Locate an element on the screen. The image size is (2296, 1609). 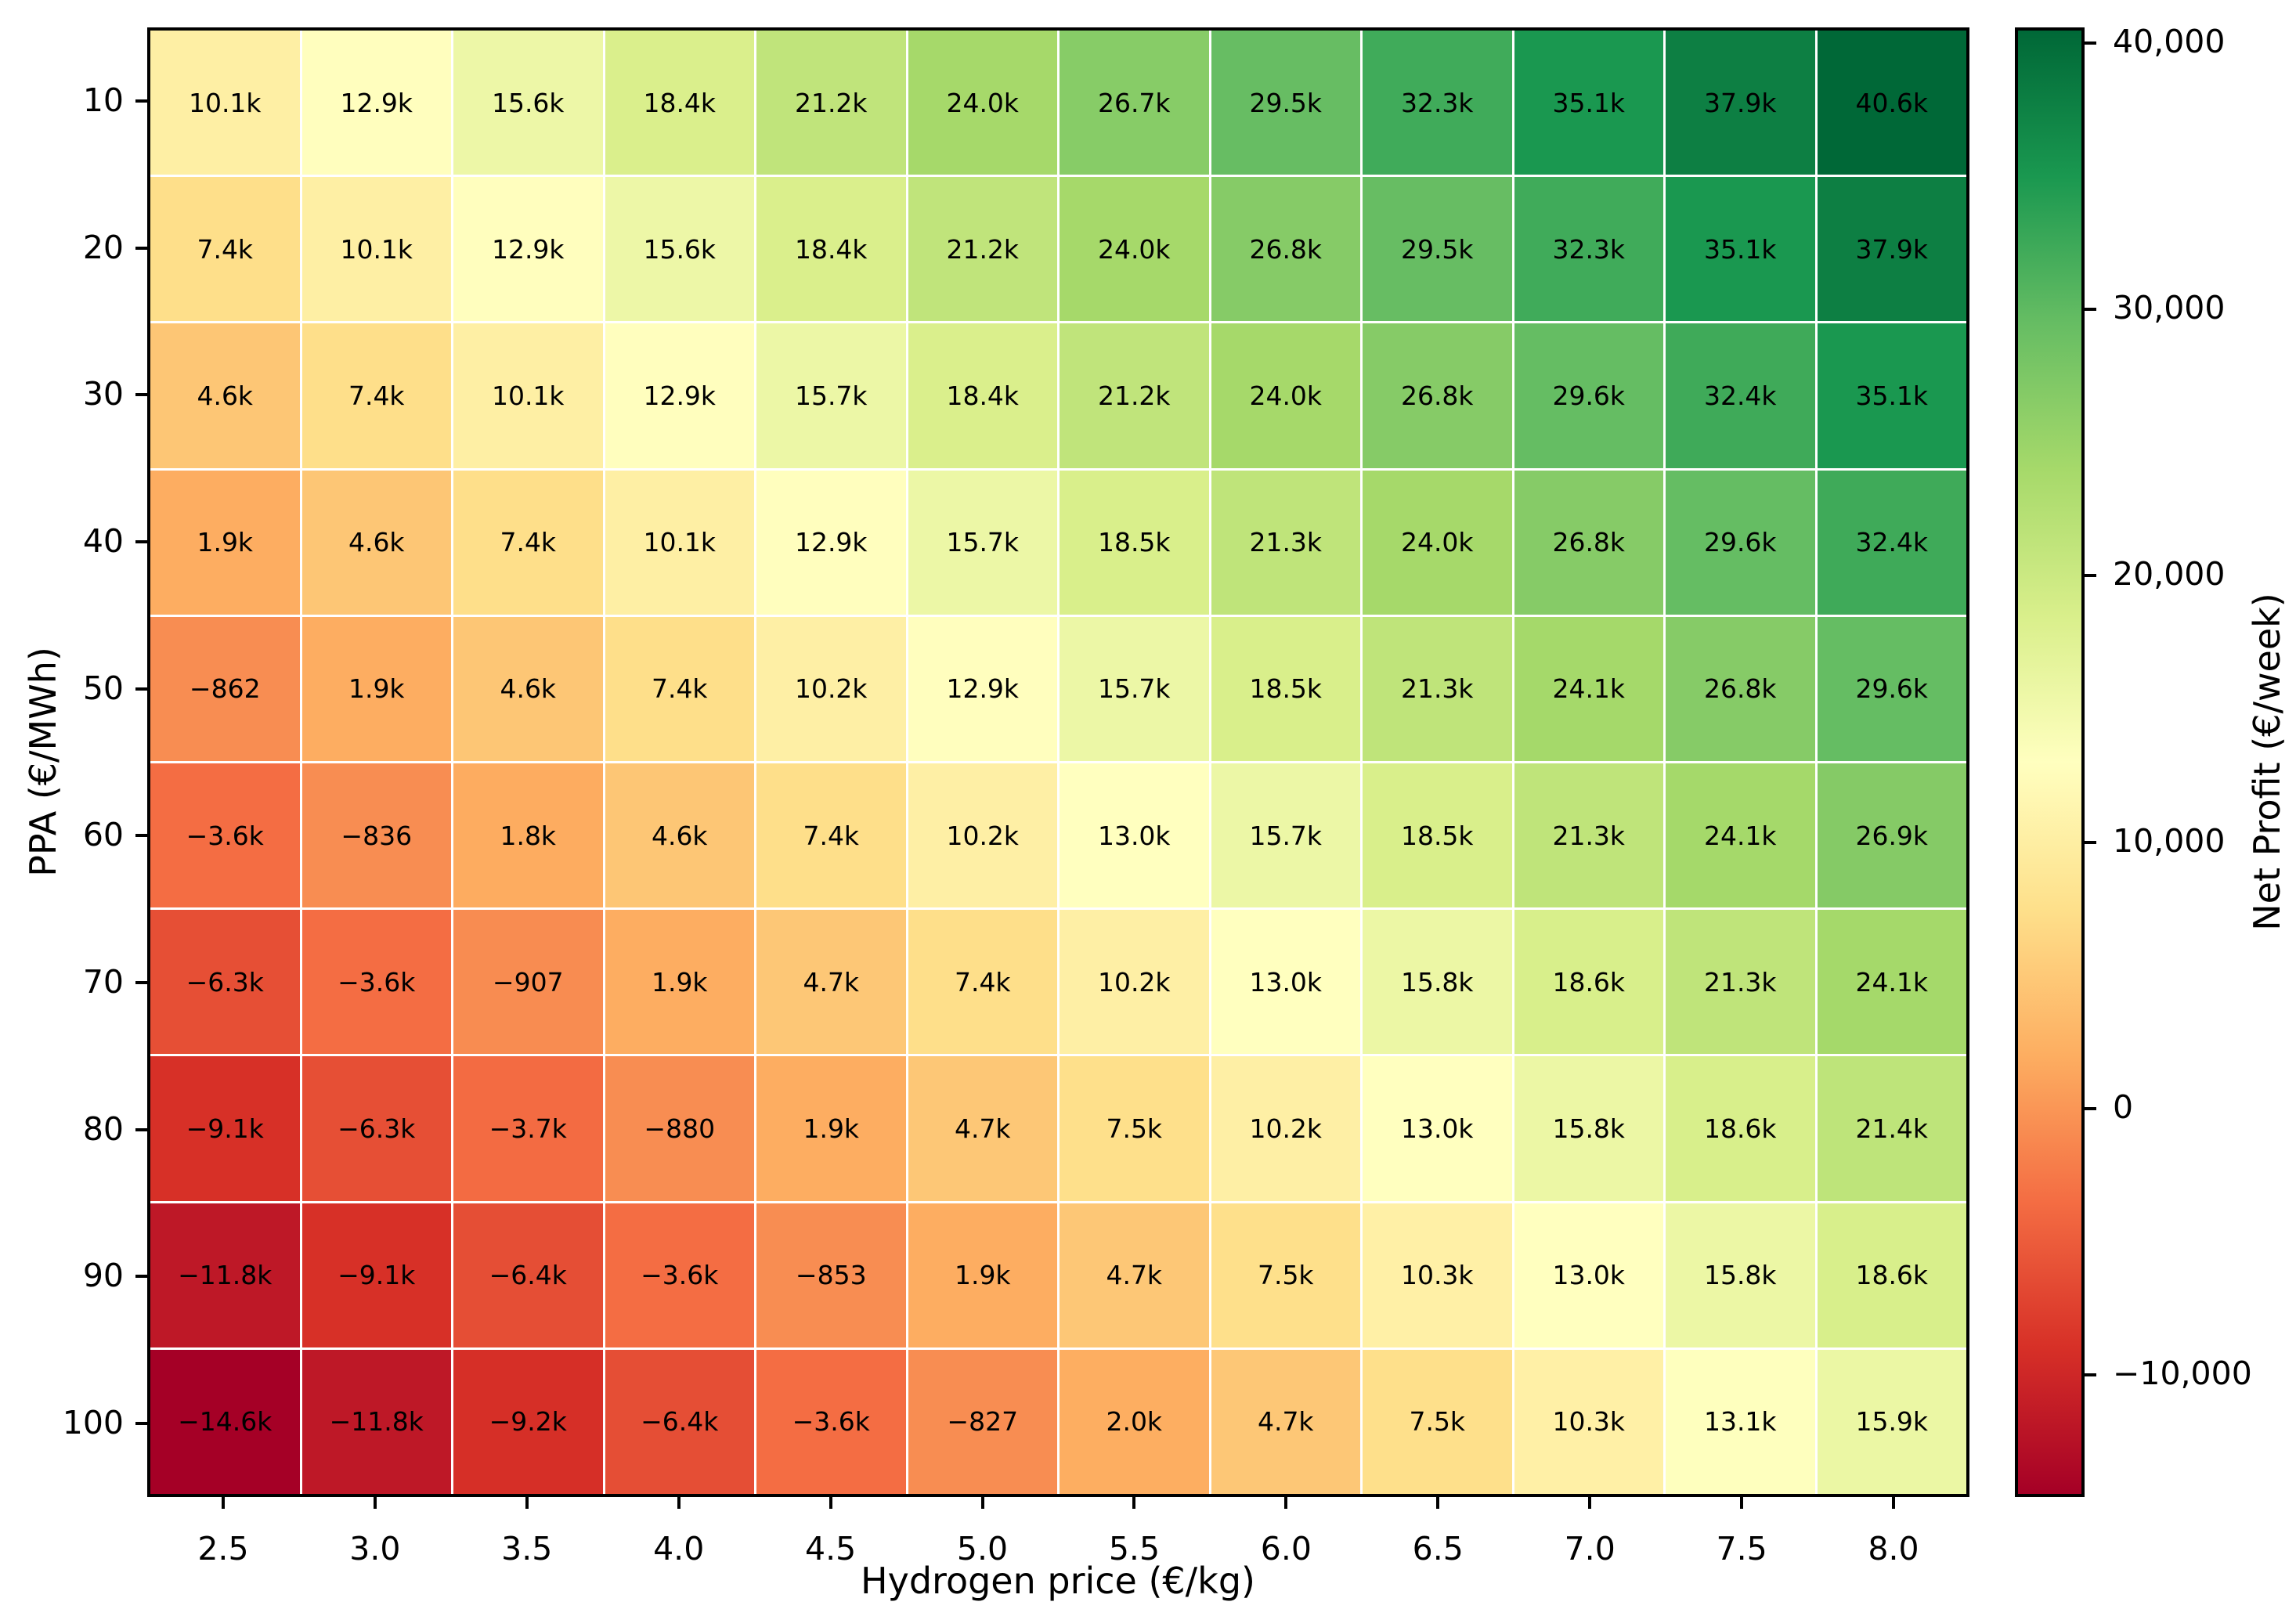
heatmap-cell: 10.1k is located at coordinates (376, 249).